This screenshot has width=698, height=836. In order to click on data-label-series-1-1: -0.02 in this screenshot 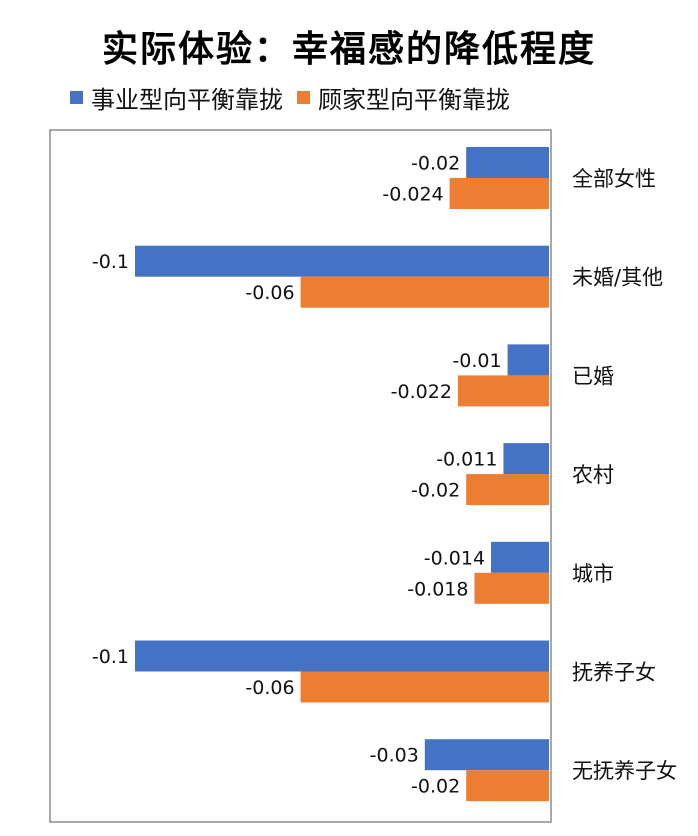, I will do `click(435, 164)`.